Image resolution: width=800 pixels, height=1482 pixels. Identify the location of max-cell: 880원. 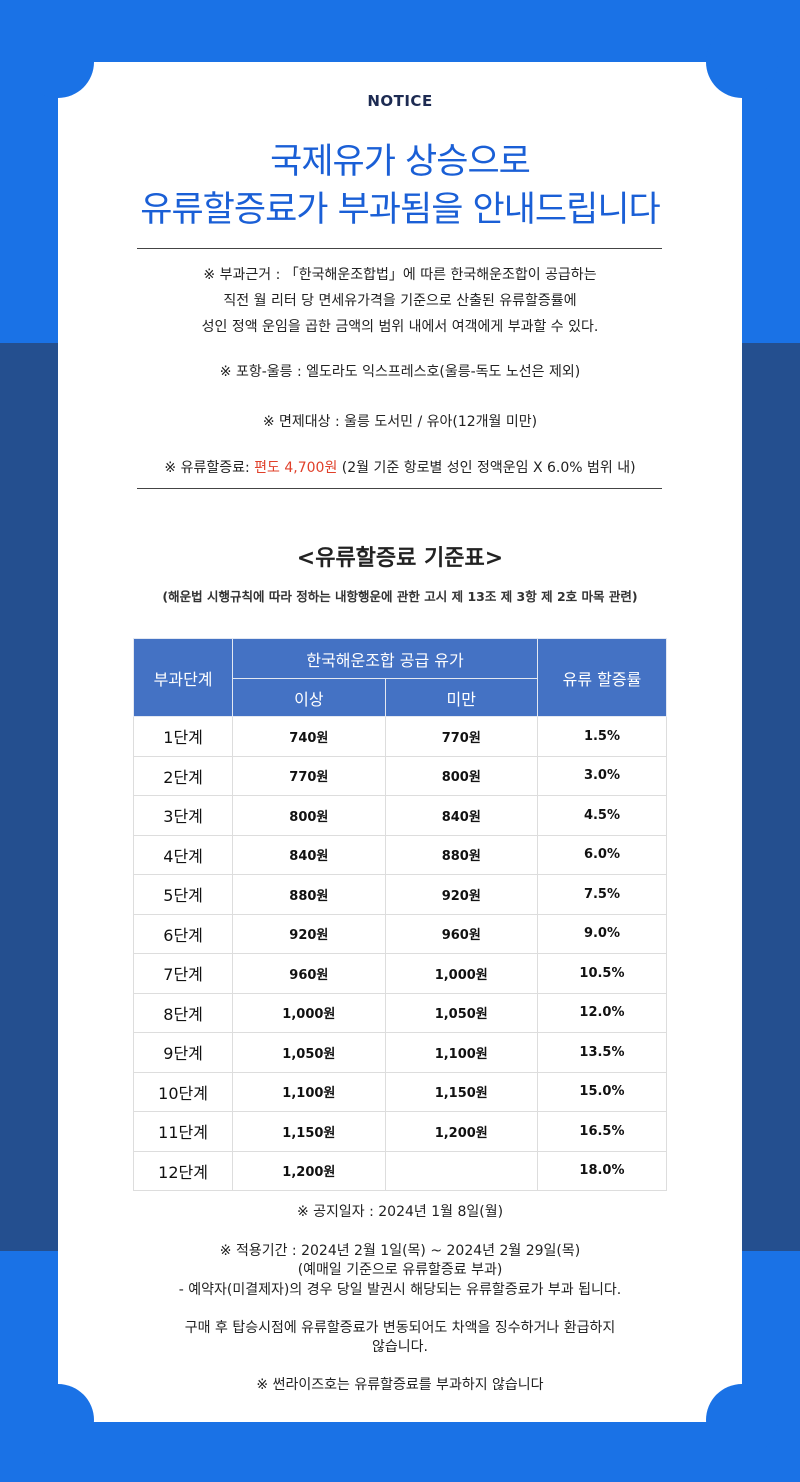
(461, 854).